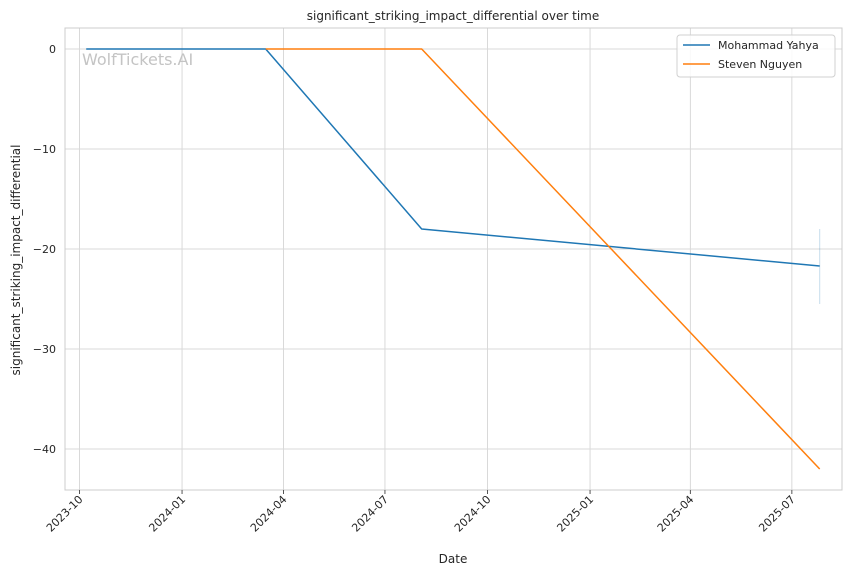 This screenshot has height=575, width=850. Describe the element at coordinates (269, 514) in the screenshot. I see `x-tick-label: 2024-04` at that location.